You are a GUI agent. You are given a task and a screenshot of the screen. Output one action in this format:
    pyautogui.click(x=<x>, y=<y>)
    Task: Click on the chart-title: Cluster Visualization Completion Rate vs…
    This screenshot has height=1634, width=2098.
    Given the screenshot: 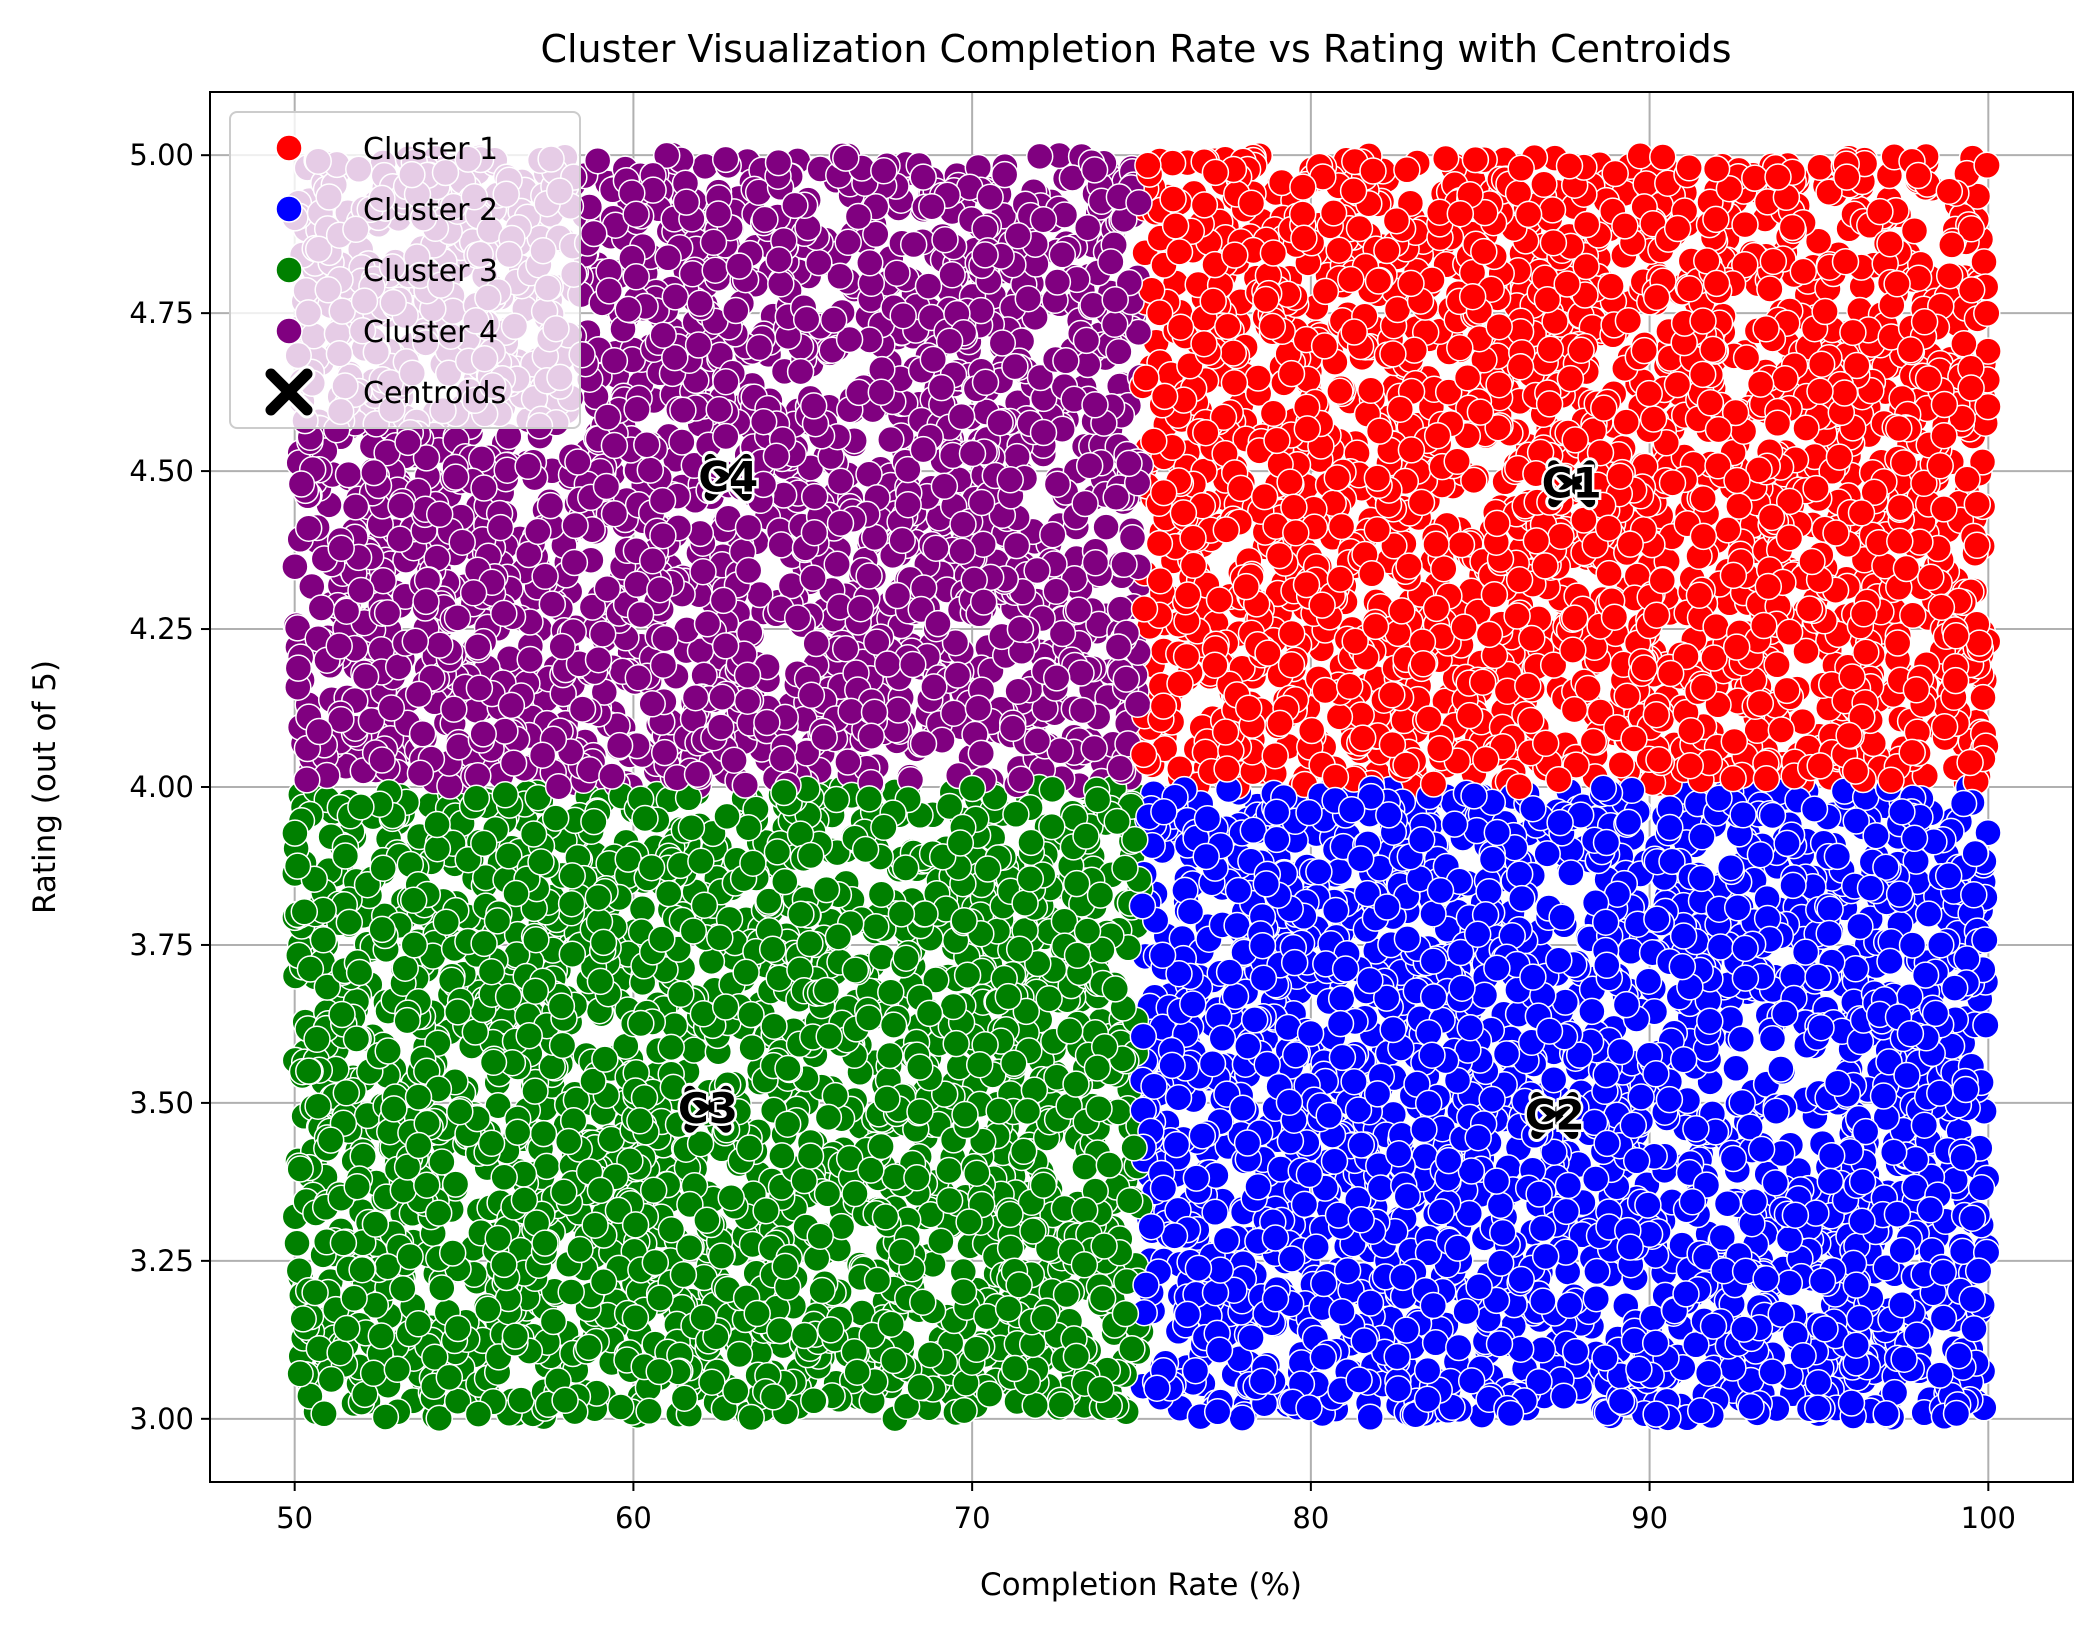 What is the action you would take?
    pyautogui.click(x=1135, y=49)
    